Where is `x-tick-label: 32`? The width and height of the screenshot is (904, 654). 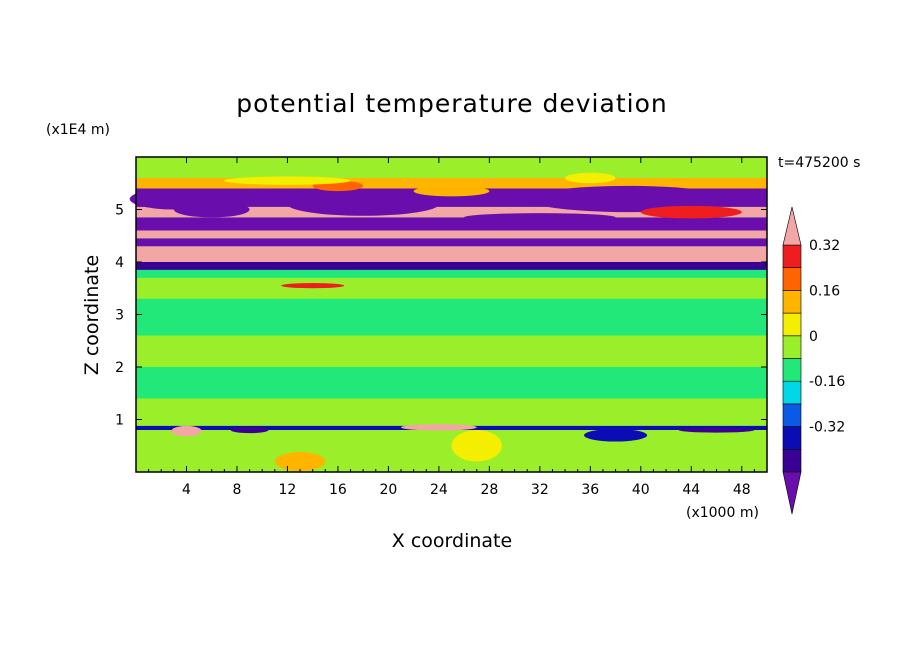
x-tick-label: 32 is located at coordinates (540, 490).